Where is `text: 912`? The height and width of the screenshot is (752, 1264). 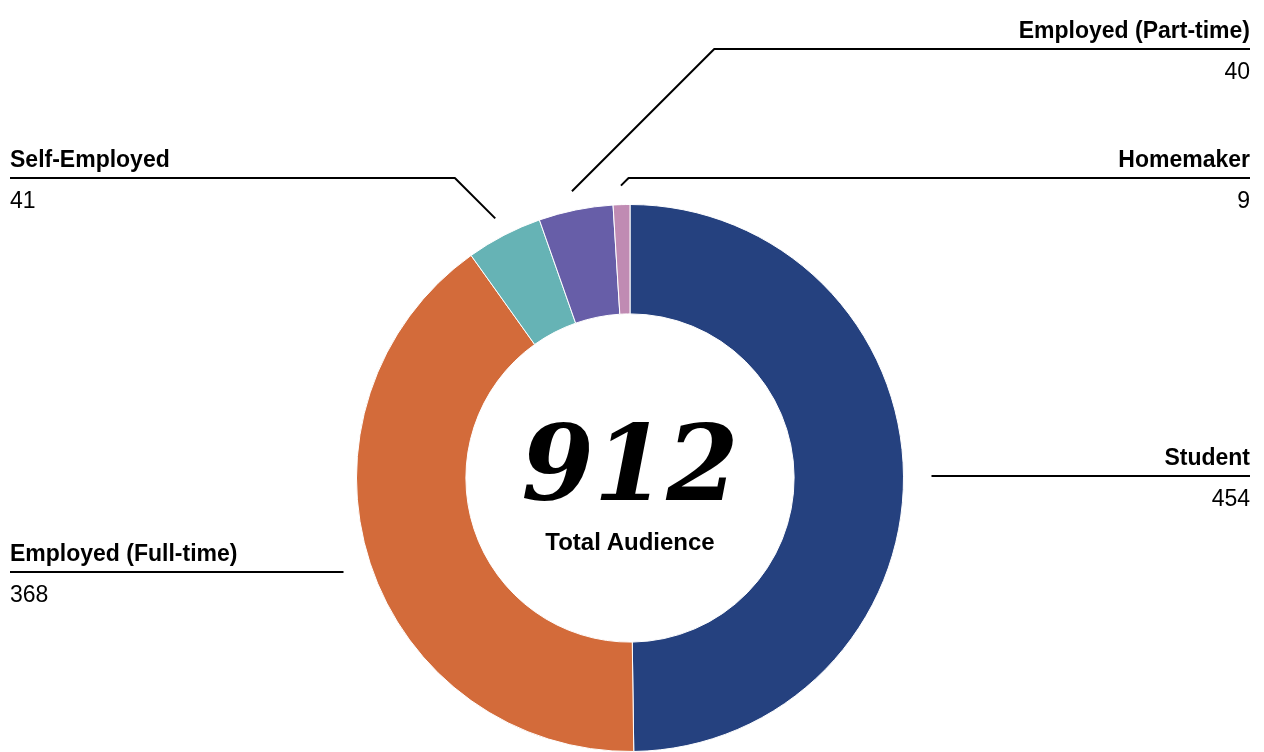
text: 912 is located at coordinates (630, 463).